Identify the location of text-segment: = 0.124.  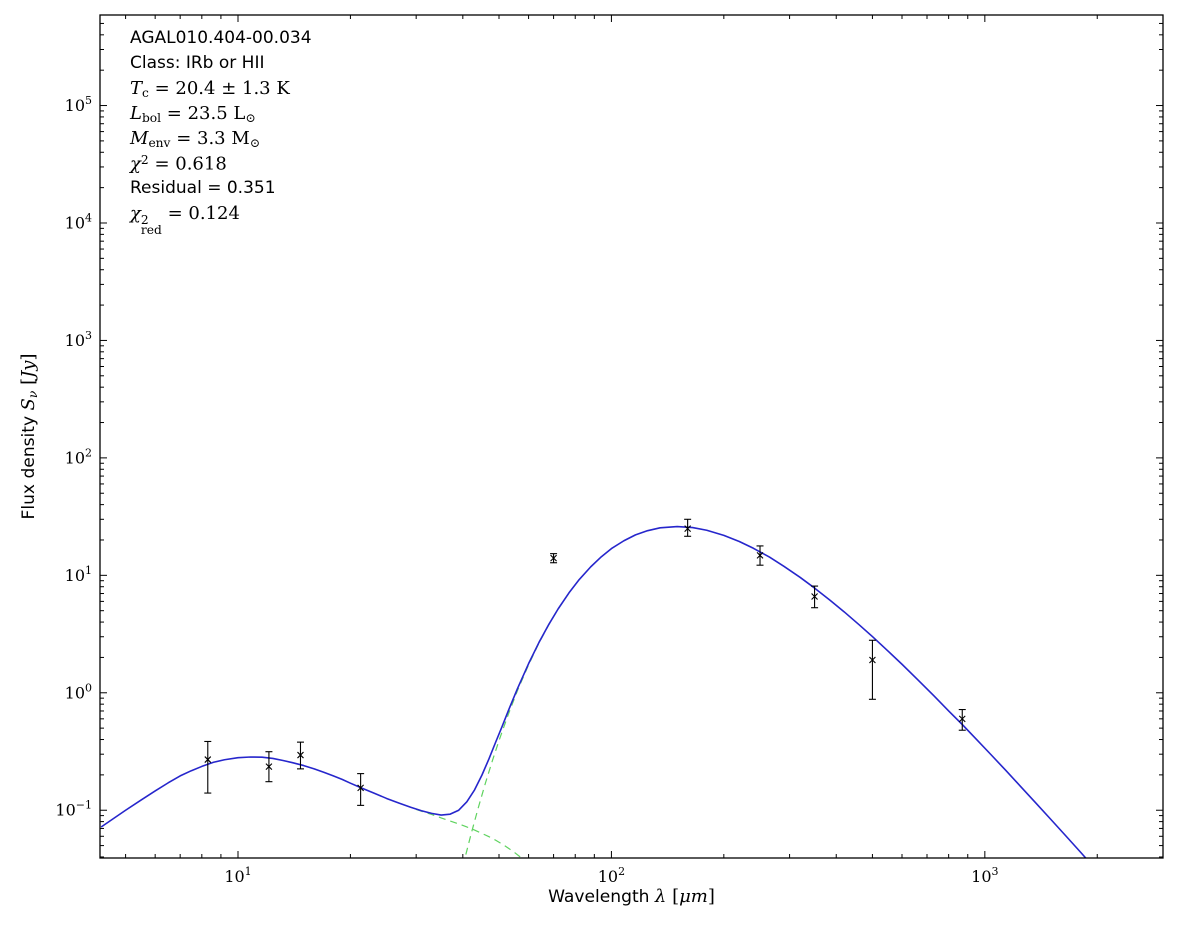
(200, 213).